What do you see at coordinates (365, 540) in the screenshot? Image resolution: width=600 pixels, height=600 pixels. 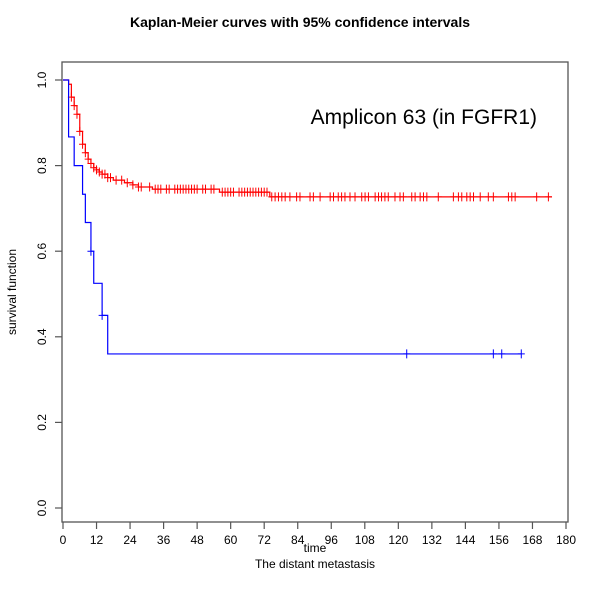 I see `x-tick-label: 108` at bounding box center [365, 540].